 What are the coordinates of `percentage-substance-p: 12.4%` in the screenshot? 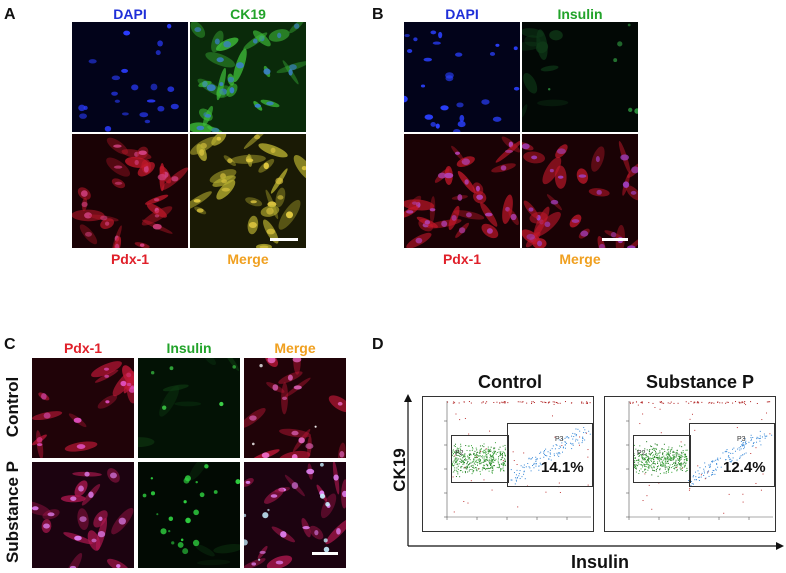 It's located at (744, 467).